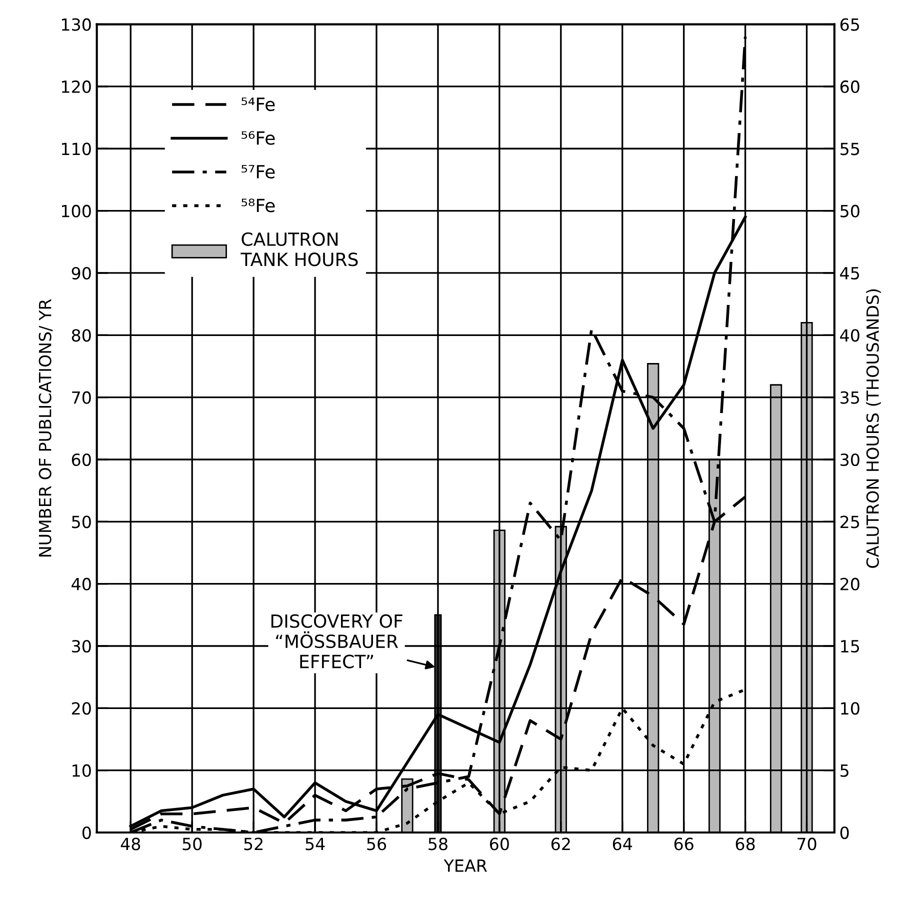  I want to click on x-tick-label: 60, so click(499, 844).